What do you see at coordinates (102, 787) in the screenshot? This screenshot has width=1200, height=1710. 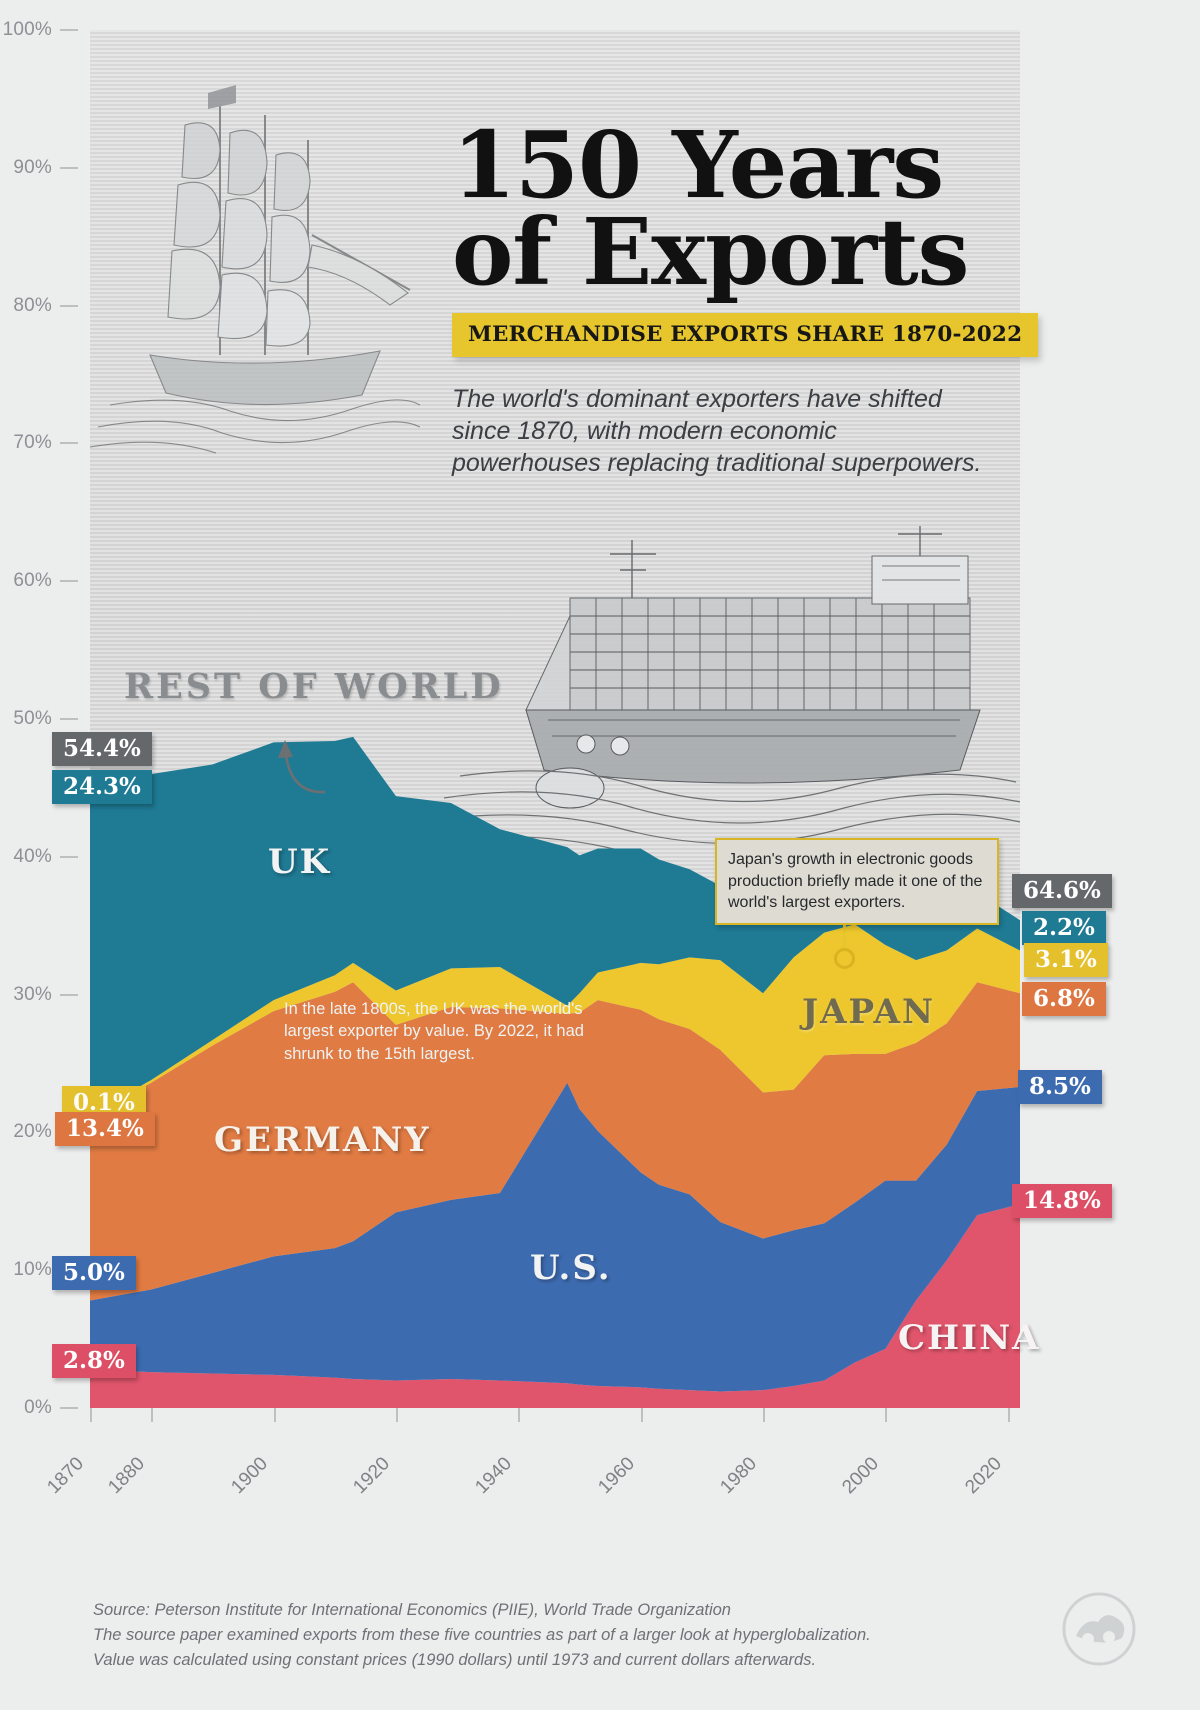 I see `value-badge-left-uk: 24.3%` at bounding box center [102, 787].